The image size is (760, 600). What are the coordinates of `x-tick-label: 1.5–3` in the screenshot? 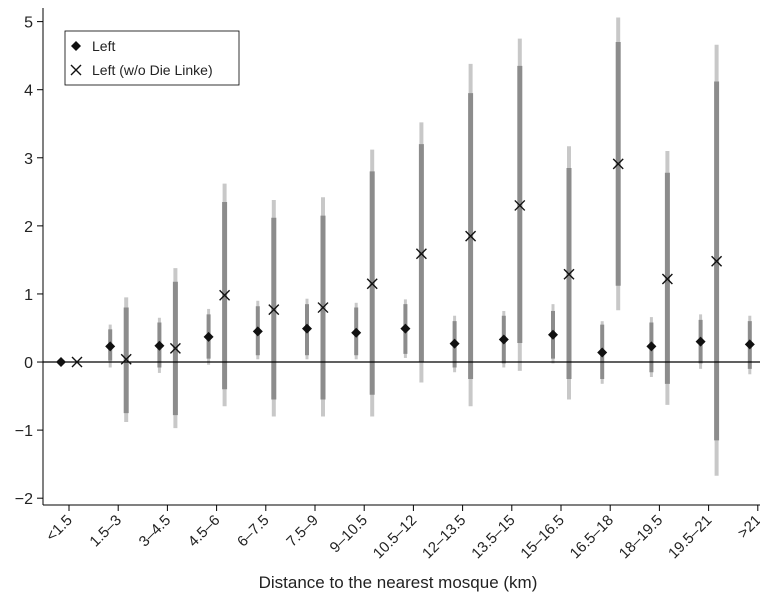 It's located at (105, 531).